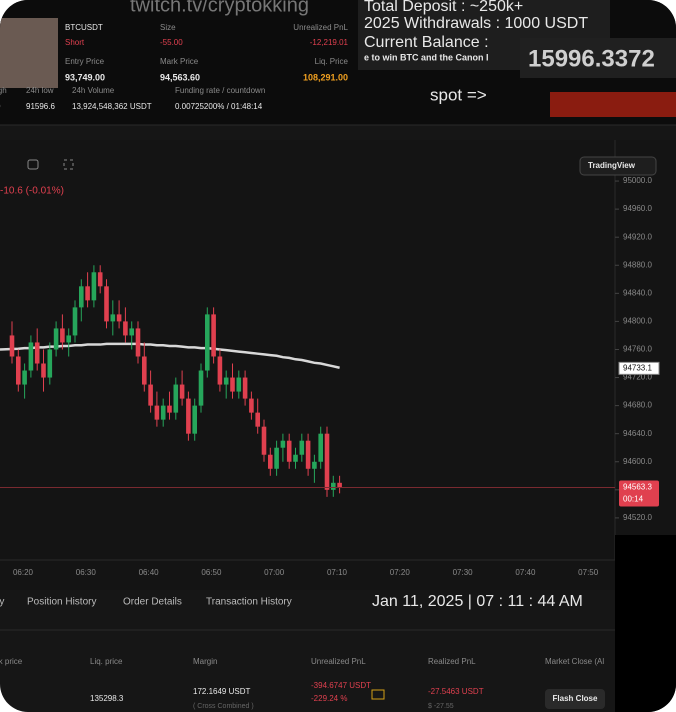 The width and height of the screenshot is (676, 712). What do you see at coordinates (85, 61) in the screenshot?
I see `label: Entry Price` at bounding box center [85, 61].